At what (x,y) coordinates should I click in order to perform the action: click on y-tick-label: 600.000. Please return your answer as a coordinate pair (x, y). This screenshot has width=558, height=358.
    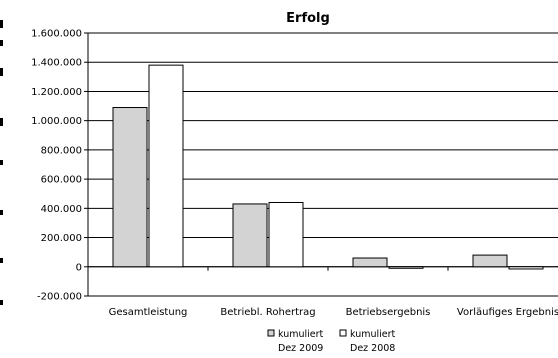
    Looking at the image, I should click on (61, 180).